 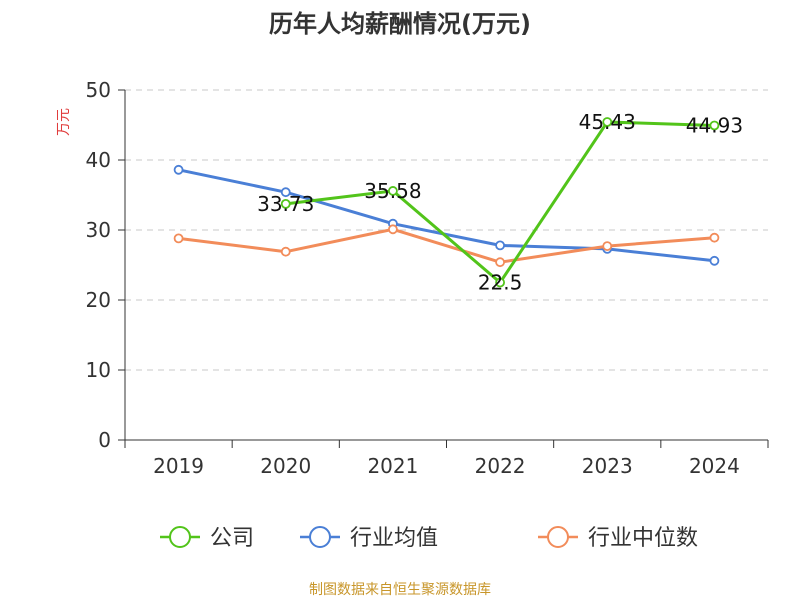 What do you see at coordinates (178, 466) in the screenshot?
I see `x-tick-label: 2019` at bounding box center [178, 466].